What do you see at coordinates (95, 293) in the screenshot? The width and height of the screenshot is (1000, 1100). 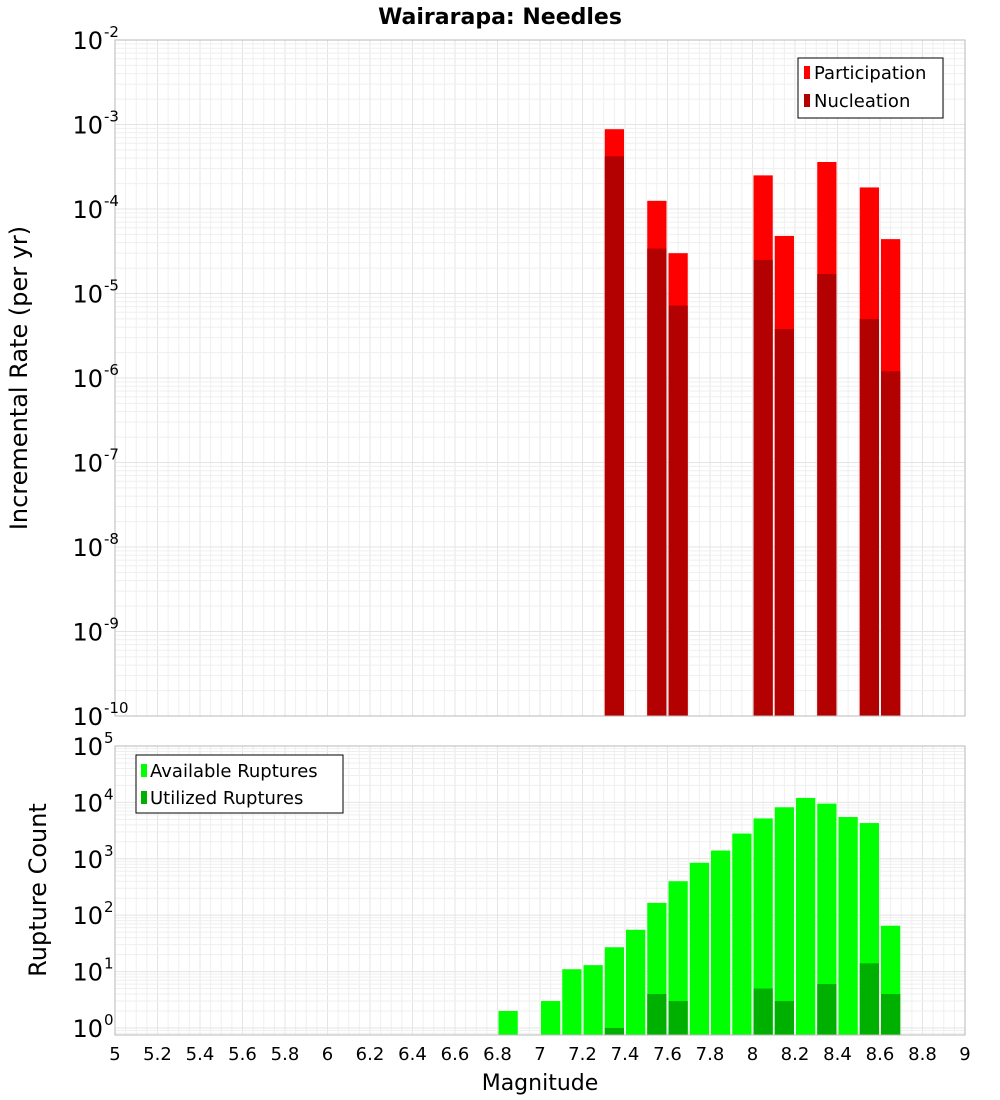 I see `top-y-tick-label: 10⁻⁵` at bounding box center [95, 293].